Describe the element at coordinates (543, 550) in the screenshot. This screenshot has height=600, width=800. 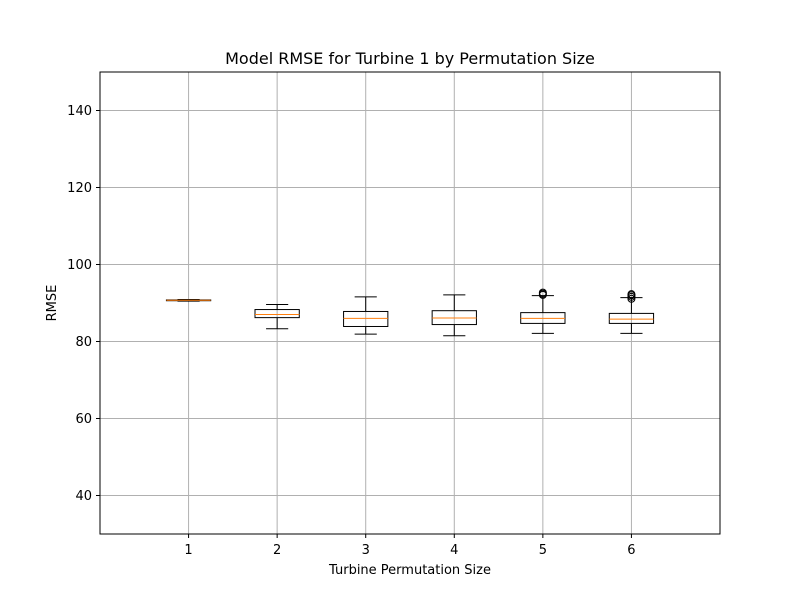
I see `x-tick-label: 5` at that location.